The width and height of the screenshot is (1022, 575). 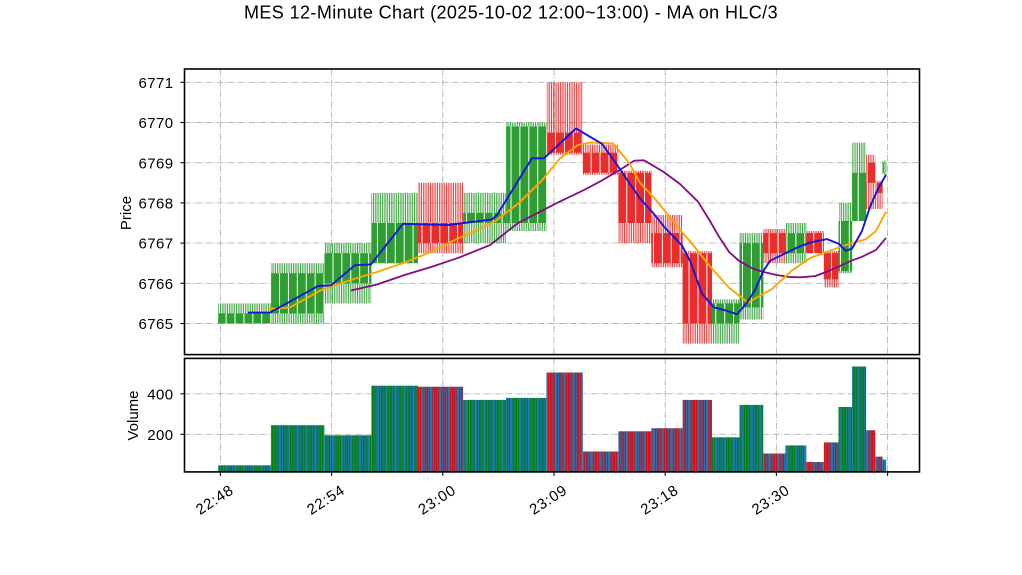 What do you see at coordinates (156, 163) in the screenshot?
I see `svg-text: 6769` at bounding box center [156, 163].